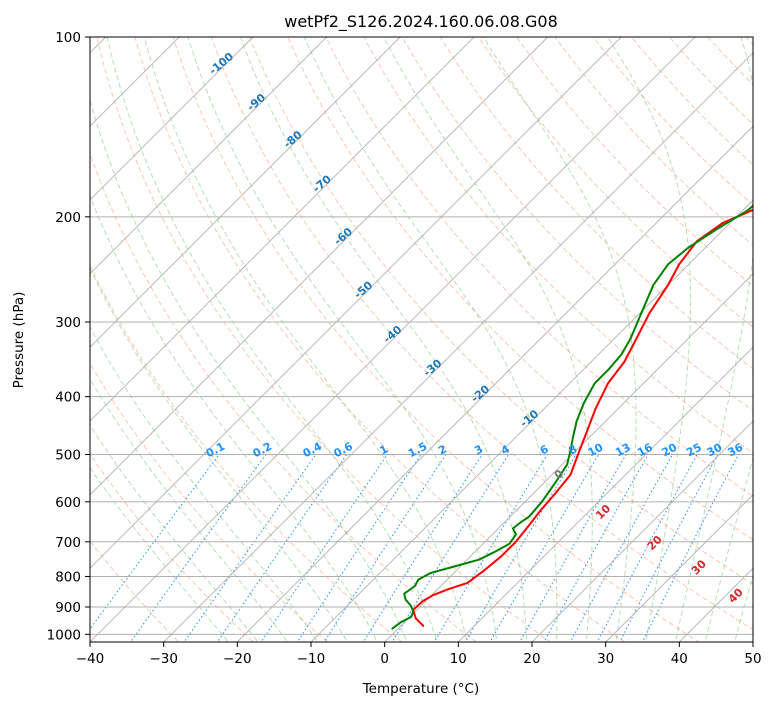 Image resolution: width=775 pixels, height=708 pixels. I want to click on dry-adiabat-label: -50, so click(364, 289).